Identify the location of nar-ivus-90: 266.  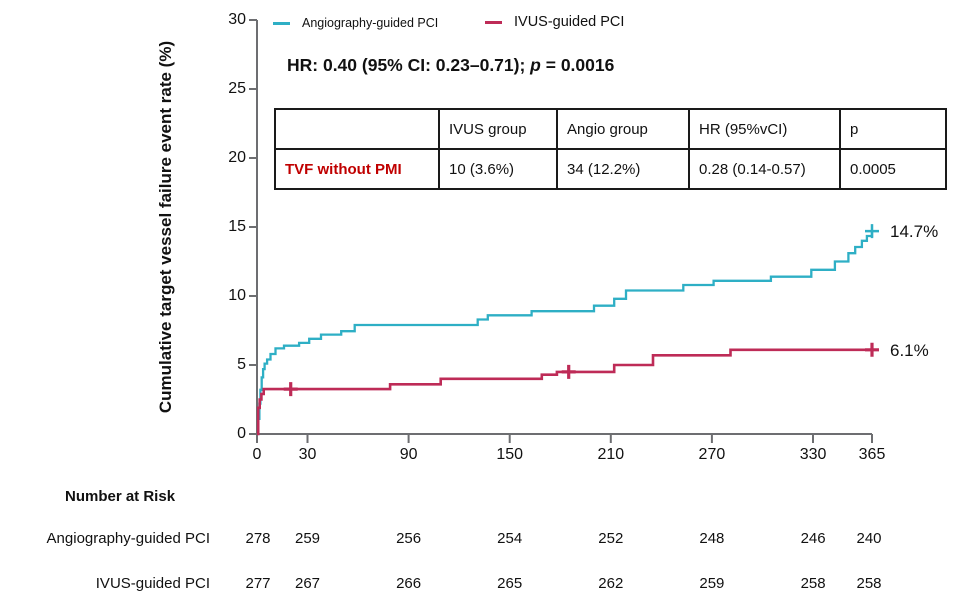
(409, 583).